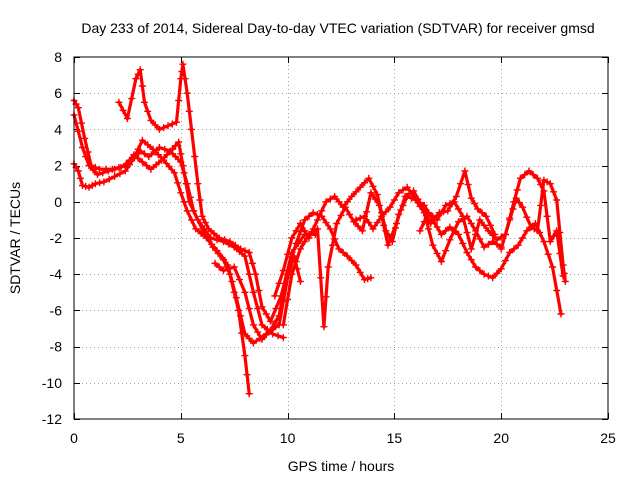  I want to click on x-tick-label: 0, so click(74, 438).